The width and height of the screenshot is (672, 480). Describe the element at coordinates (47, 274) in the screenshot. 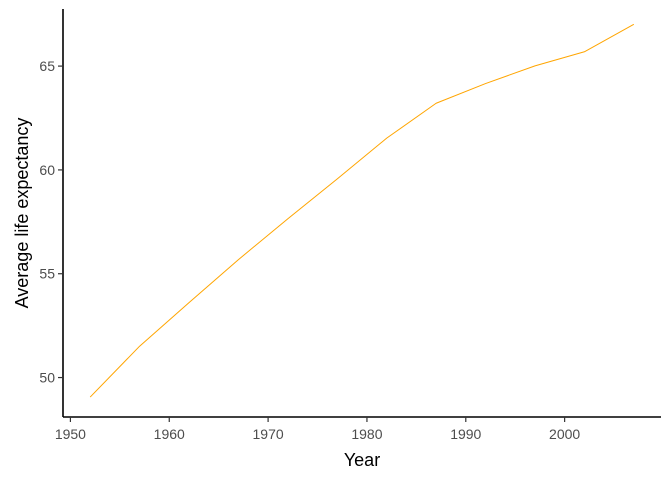

I see `y-tick-label: 55` at that location.